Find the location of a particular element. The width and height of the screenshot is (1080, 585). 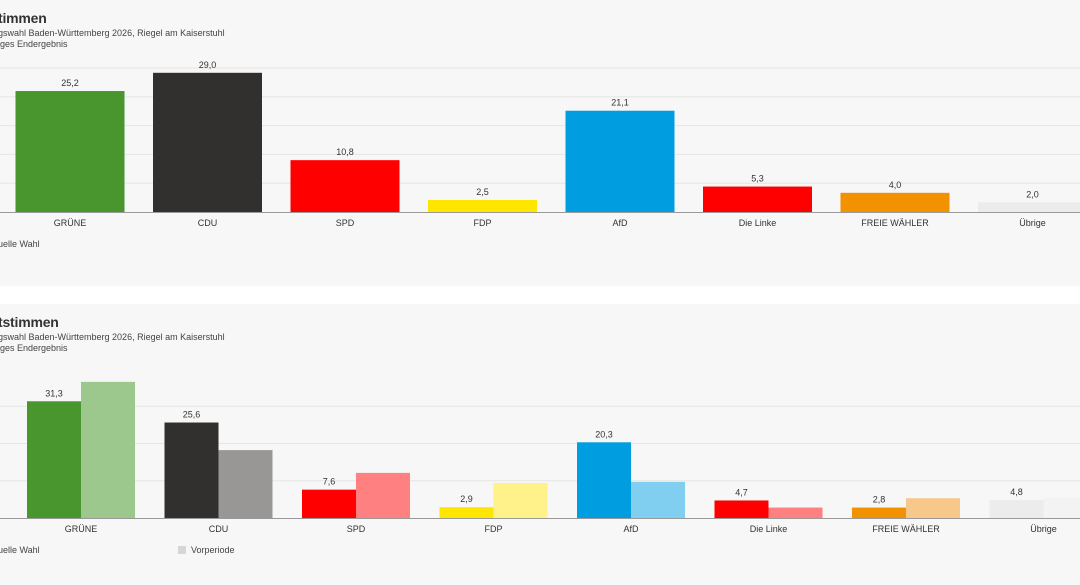

bar-previous-afd is located at coordinates (658, 499).